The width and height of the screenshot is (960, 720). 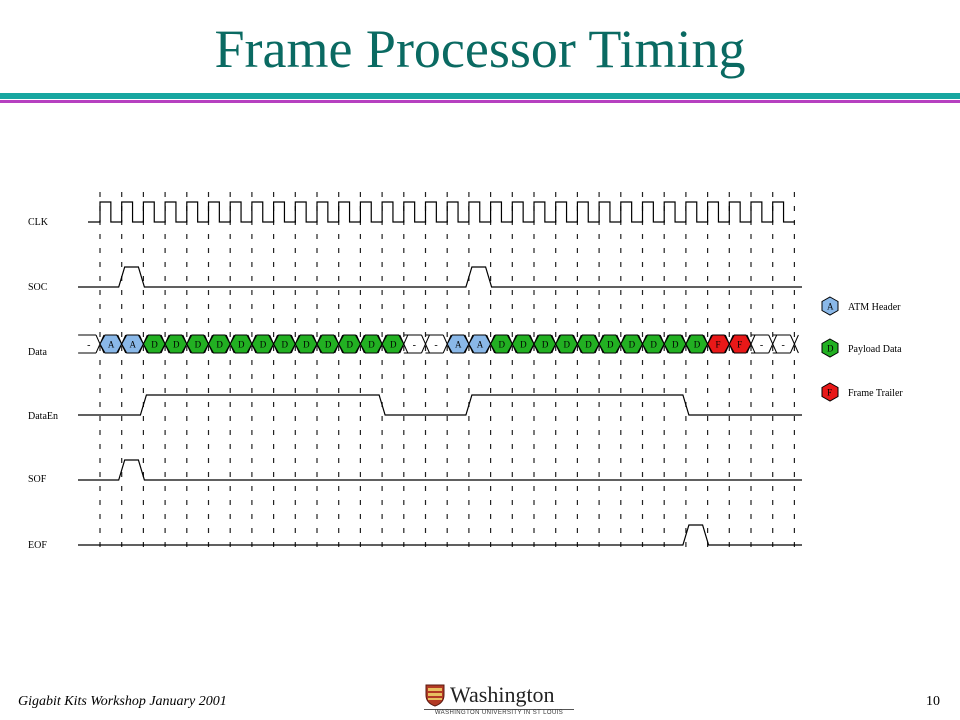 What do you see at coordinates (435, 695) in the screenshot?
I see `shield-icon` at bounding box center [435, 695].